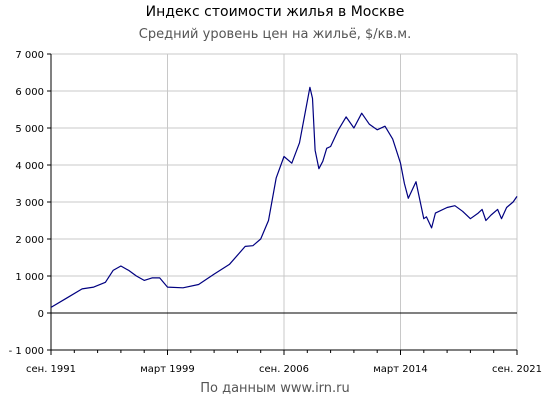 The height and width of the screenshot is (400, 550). What do you see at coordinates (41, 314) in the screenshot?
I see `y-tick-label: 0` at bounding box center [41, 314].